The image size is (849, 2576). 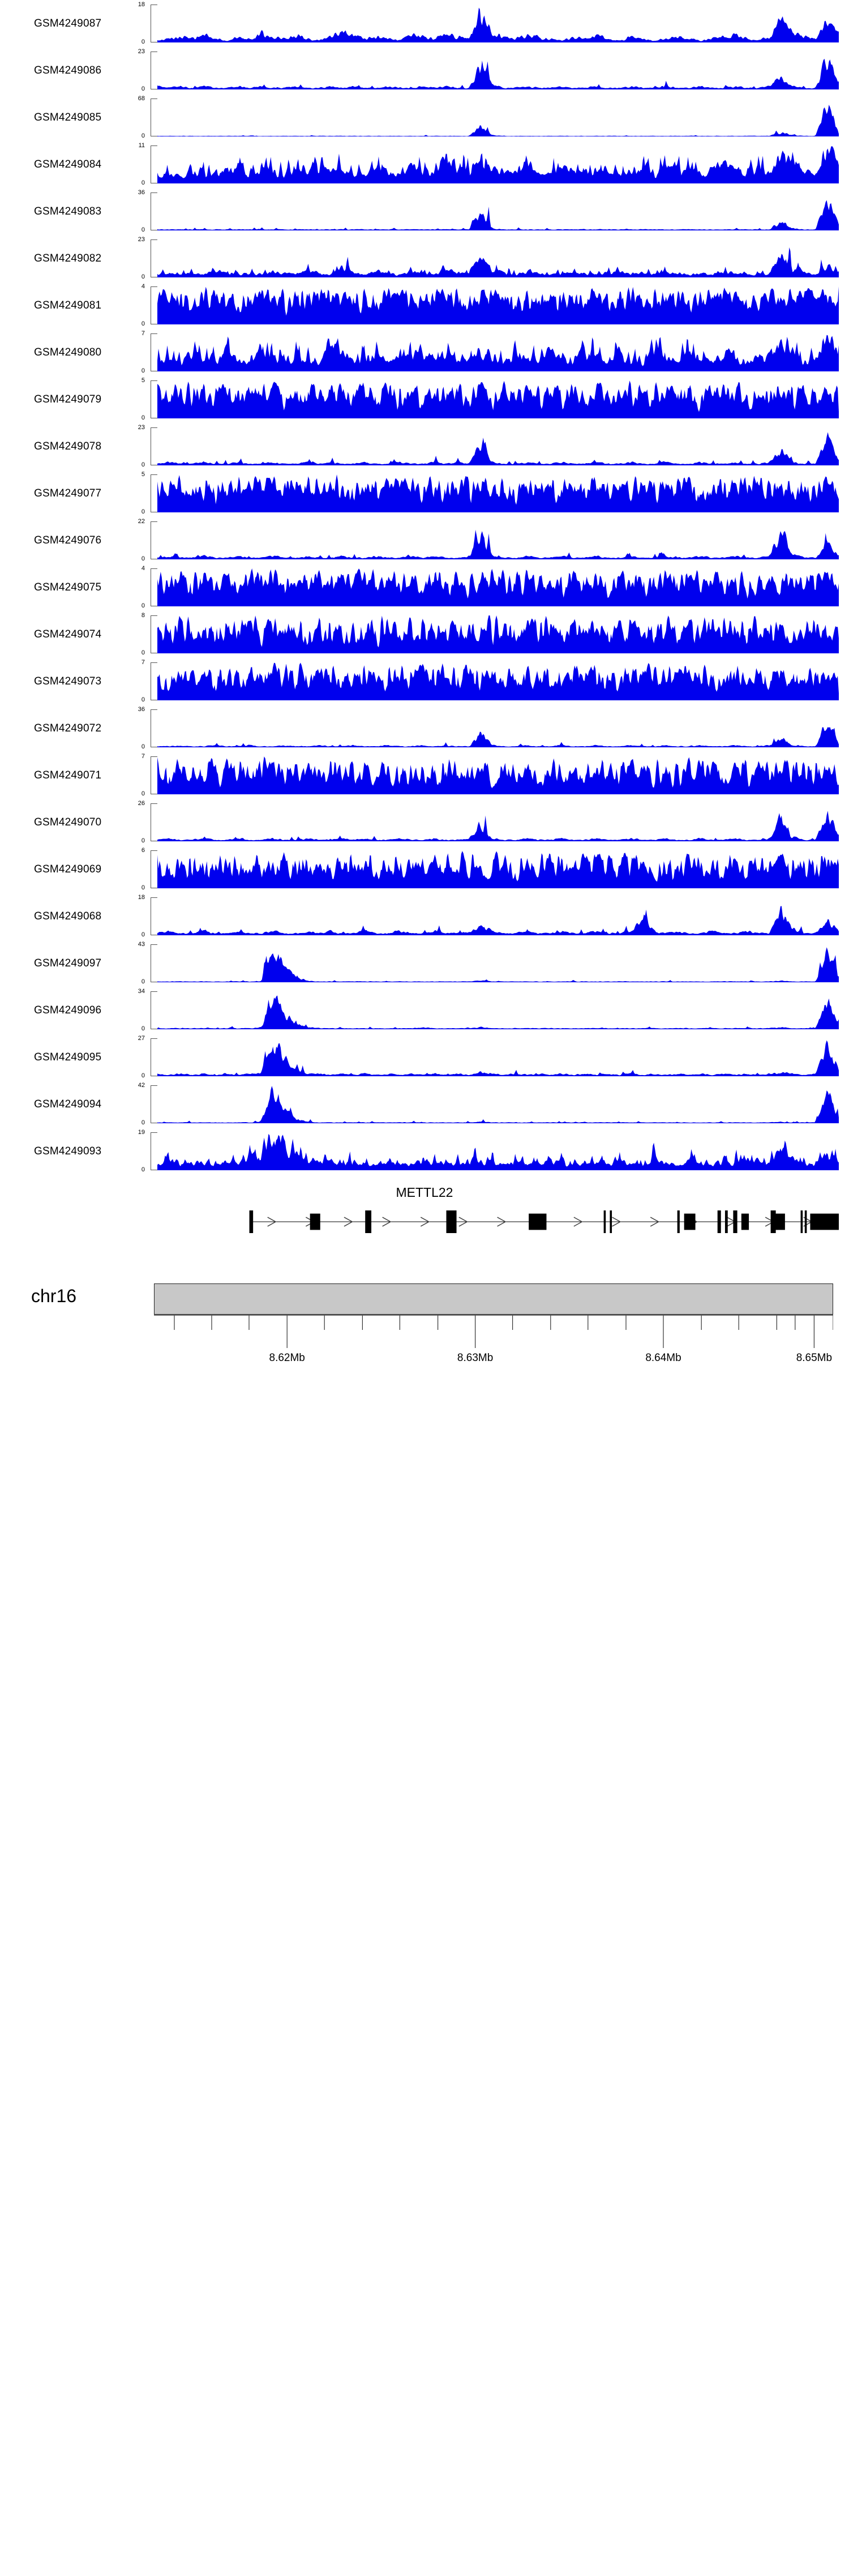 I want to click on chromosome-axis-region: chr16 8.62Mb 8.63Mb 8.64Mb 8.65Mb, so click(x=424, y=1322).